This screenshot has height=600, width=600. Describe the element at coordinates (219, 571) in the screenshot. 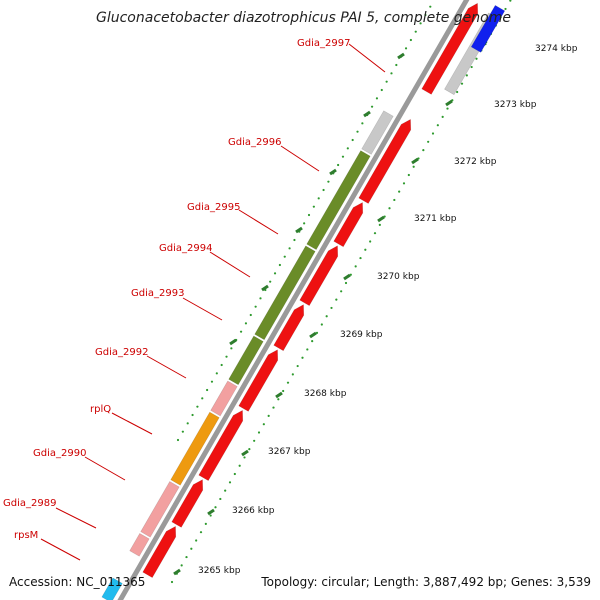

I see `scale-label: 3265 kbp` at that location.